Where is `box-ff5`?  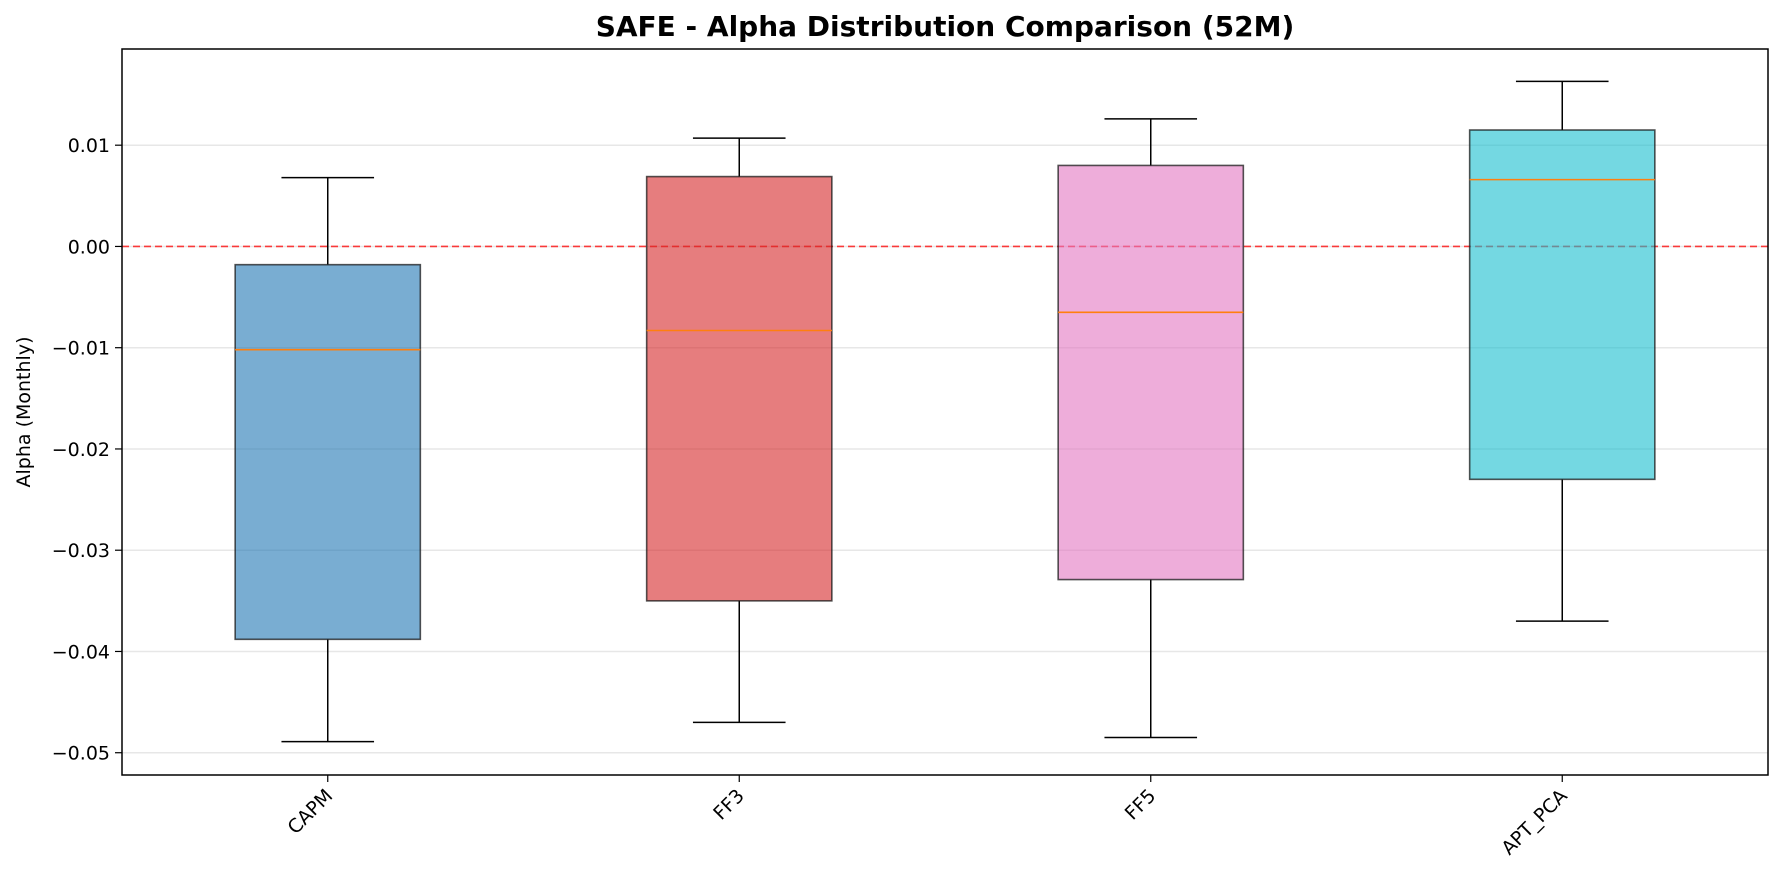 box-ff5 is located at coordinates (1151, 428).